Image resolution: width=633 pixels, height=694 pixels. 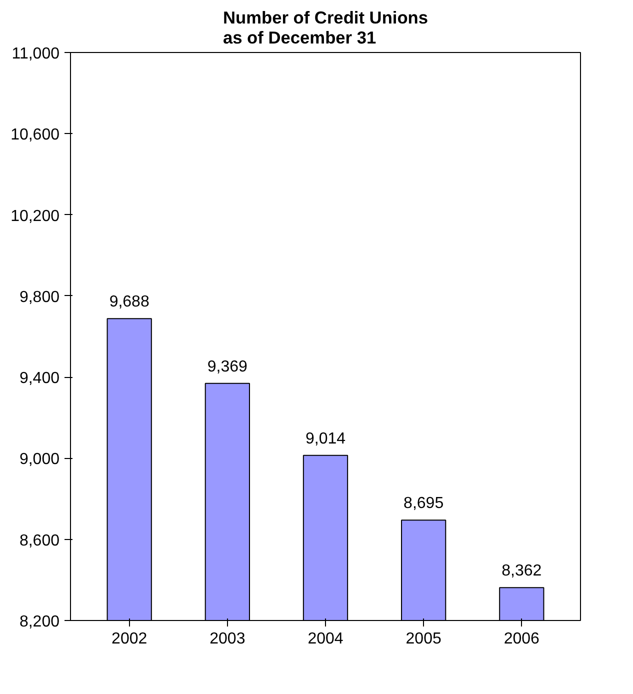 I want to click on data-label: 9,369, so click(x=227, y=367).